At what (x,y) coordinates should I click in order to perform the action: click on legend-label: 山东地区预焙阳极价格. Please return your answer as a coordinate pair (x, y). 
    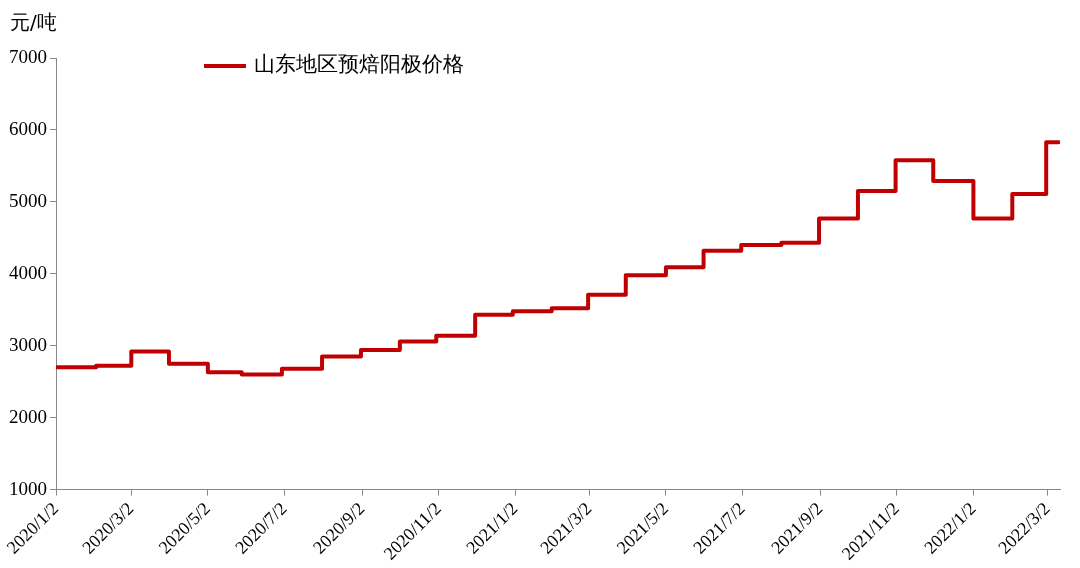
    Looking at the image, I should click on (359, 64).